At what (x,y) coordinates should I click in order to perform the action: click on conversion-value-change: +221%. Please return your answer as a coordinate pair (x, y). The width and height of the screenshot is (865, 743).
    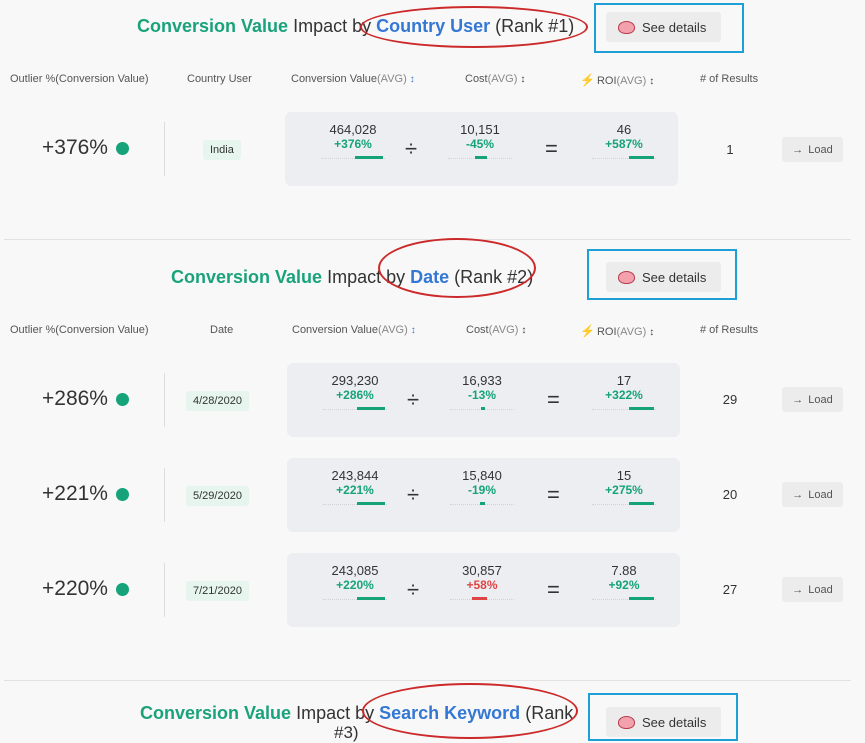
    Looking at the image, I should click on (355, 490).